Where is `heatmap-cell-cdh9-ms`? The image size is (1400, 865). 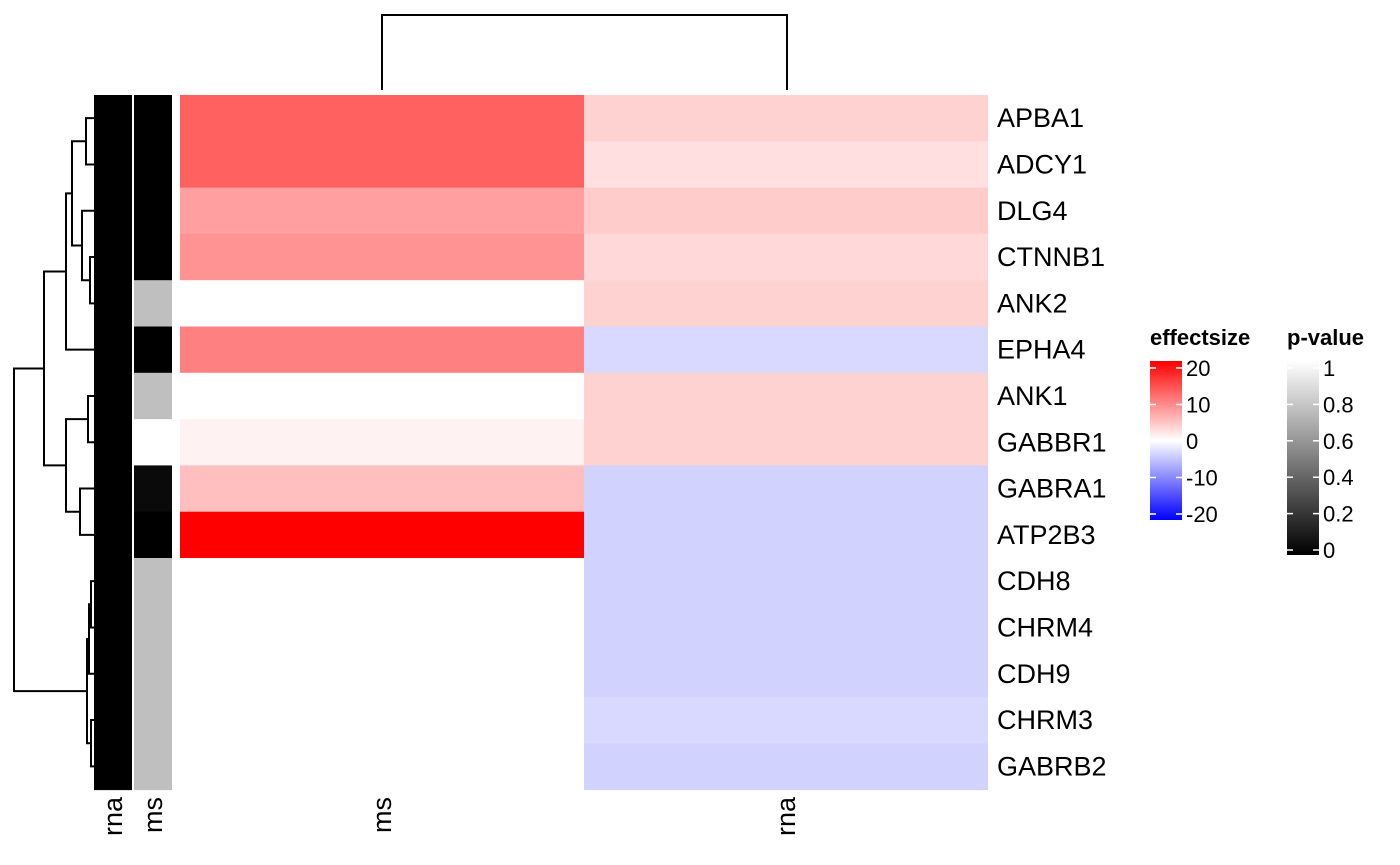
heatmap-cell-cdh9-ms is located at coordinates (382, 674).